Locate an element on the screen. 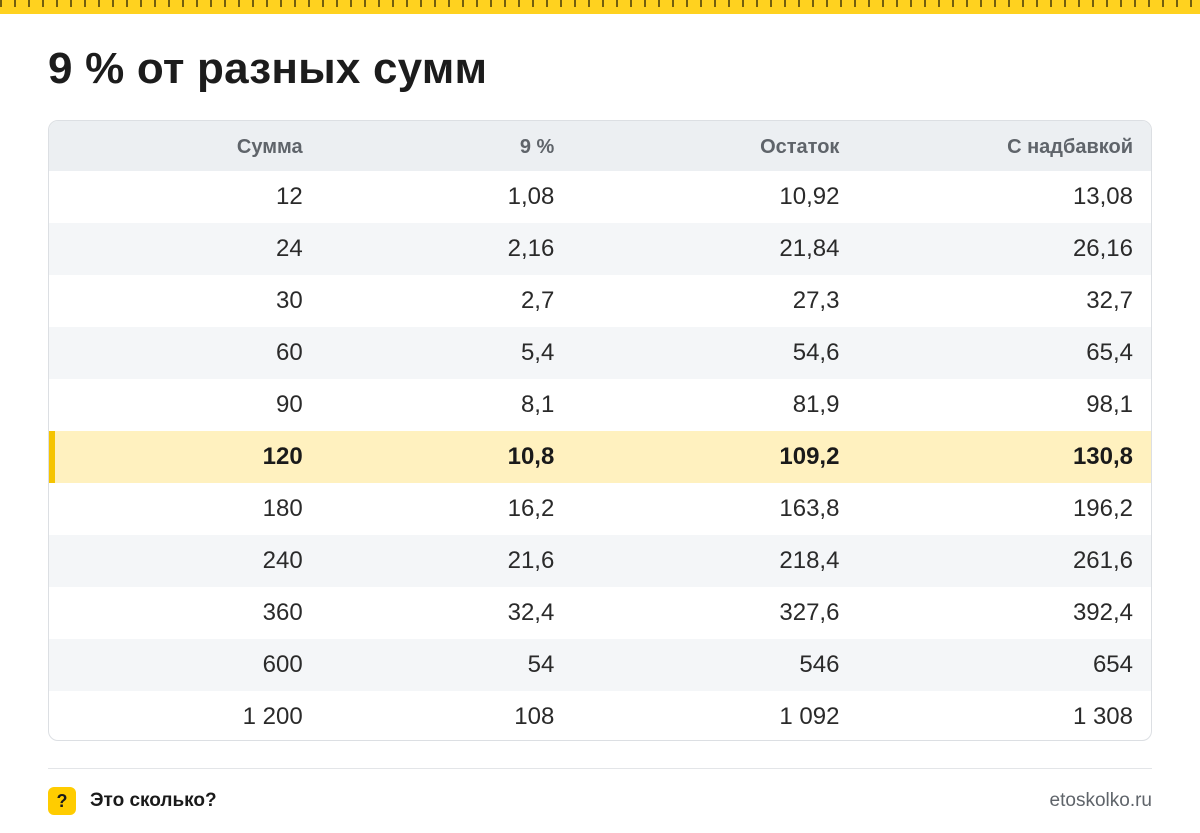 This screenshot has width=1200, height=833. table-row: 90 8,1 81,9 98,1 is located at coordinates (600, 405).